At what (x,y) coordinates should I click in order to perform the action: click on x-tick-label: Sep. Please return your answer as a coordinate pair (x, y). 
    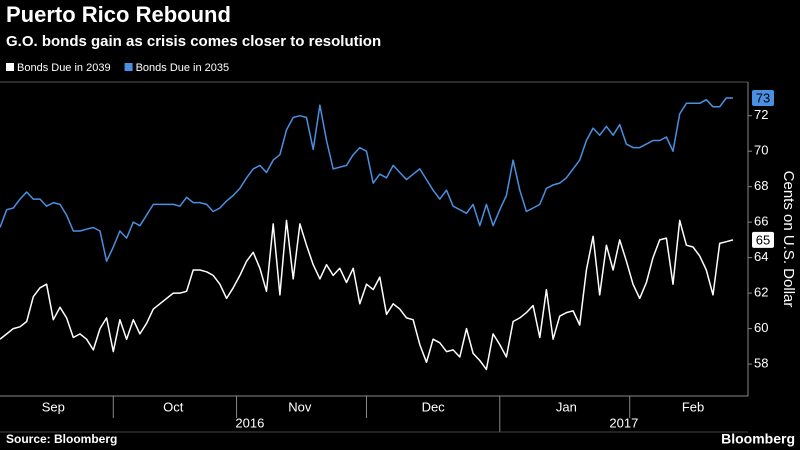
    Looking at the image, I should click on (53, 406).